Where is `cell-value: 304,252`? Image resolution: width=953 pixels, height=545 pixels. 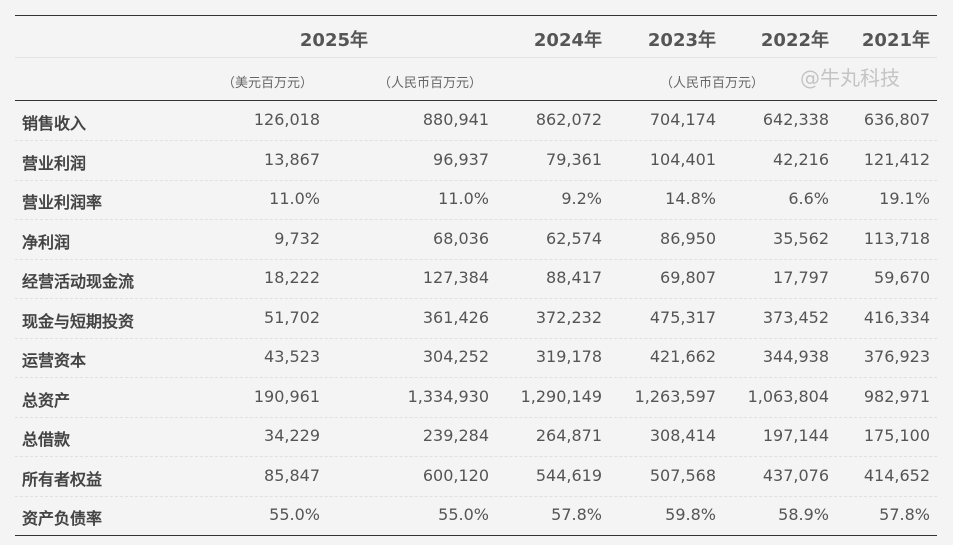 cell-value: 304,252 is located at coordinates (455, 356).